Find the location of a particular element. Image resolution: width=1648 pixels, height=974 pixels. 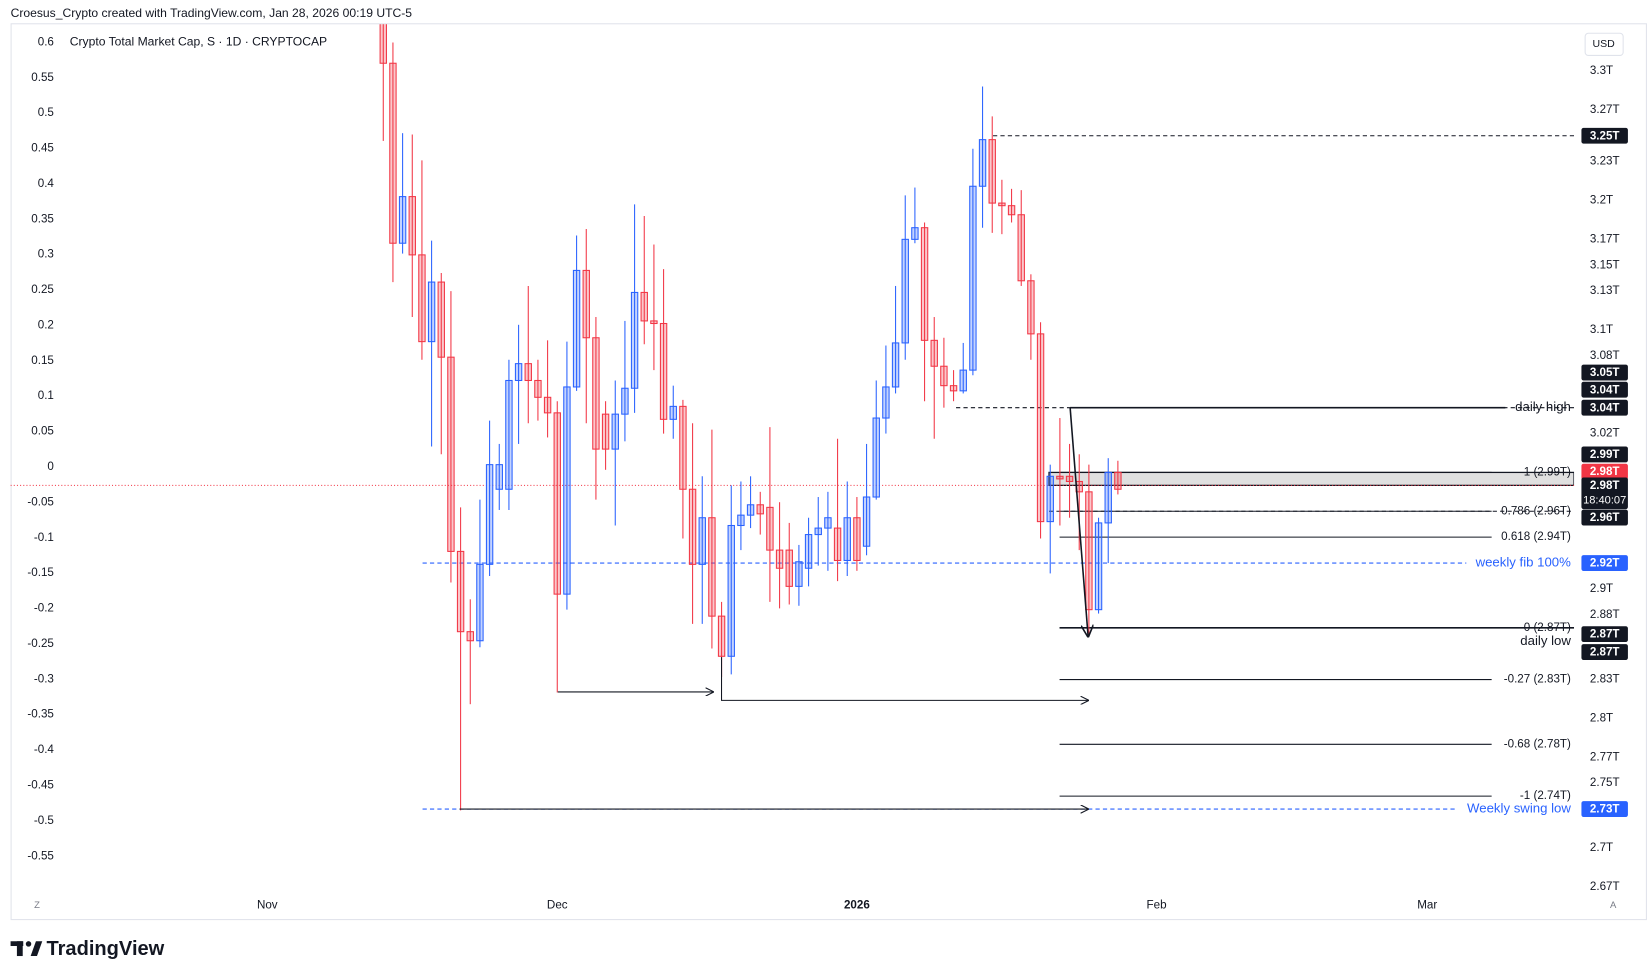

y2-tick-label: -0.5 is located at coordinates (44, 820).